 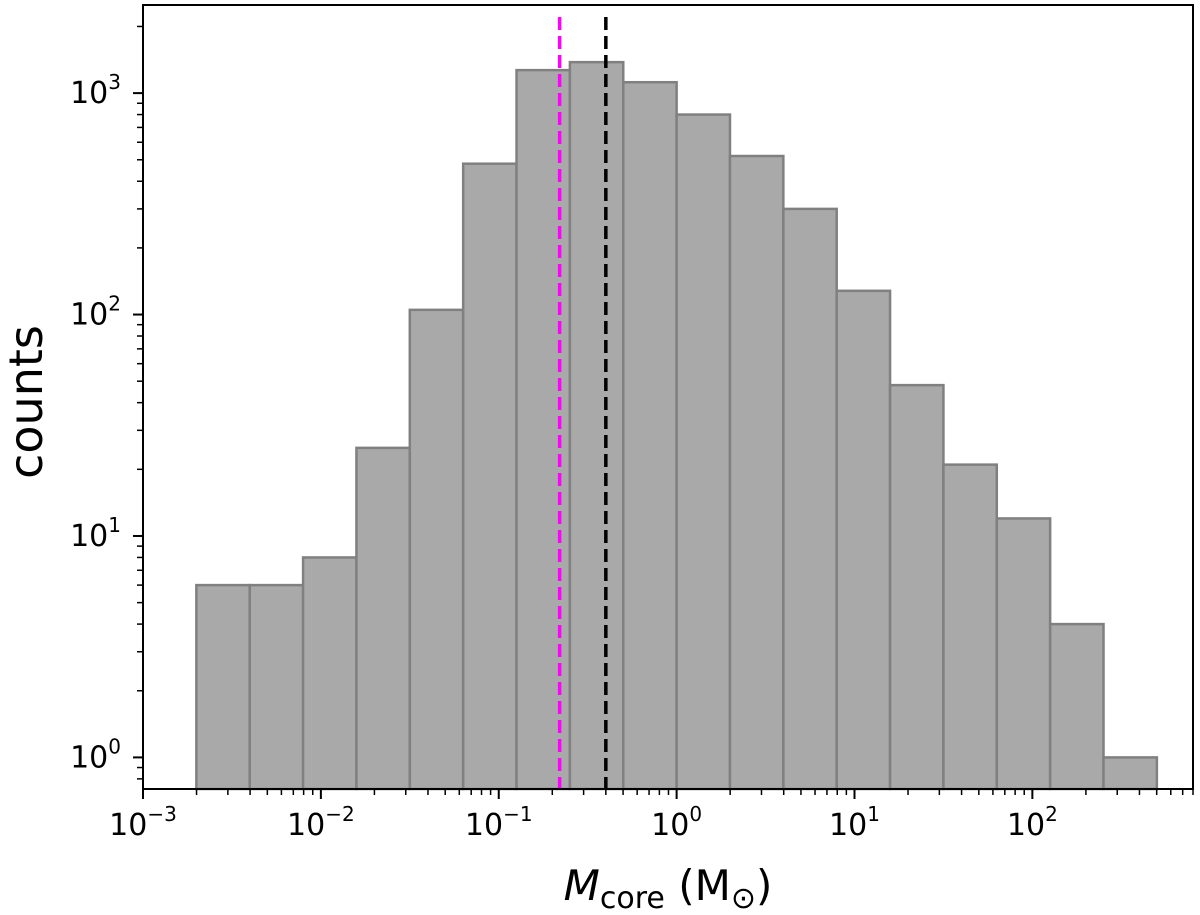 What do you see at coordinates (704, 885) in the screenshot?
I see `x-axis-label-unit-open: (M` at bounding box center [704, 885].